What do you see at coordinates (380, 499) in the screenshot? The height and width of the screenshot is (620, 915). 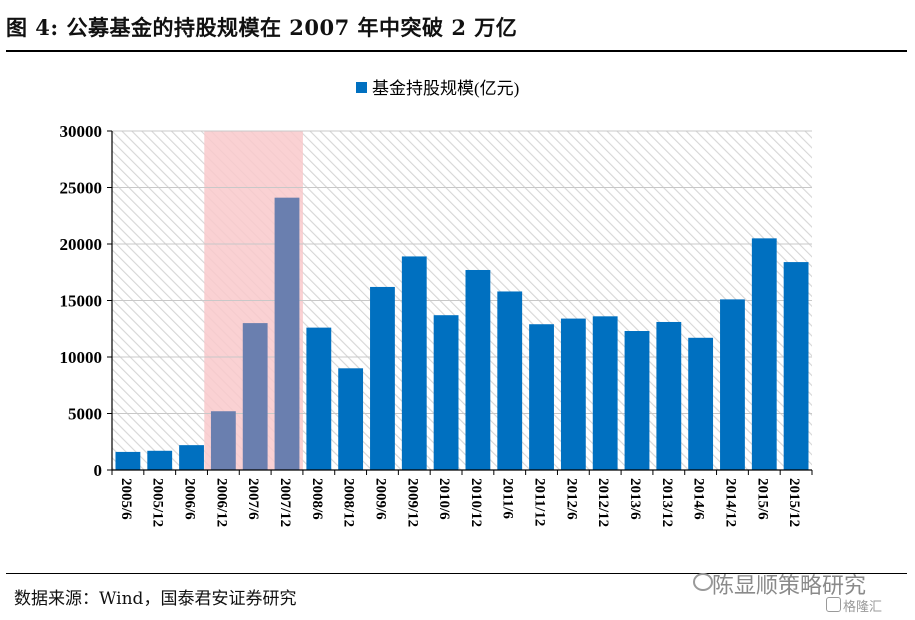 I see `x-tick-label: 2009/6` at bounding box center [380, 499].